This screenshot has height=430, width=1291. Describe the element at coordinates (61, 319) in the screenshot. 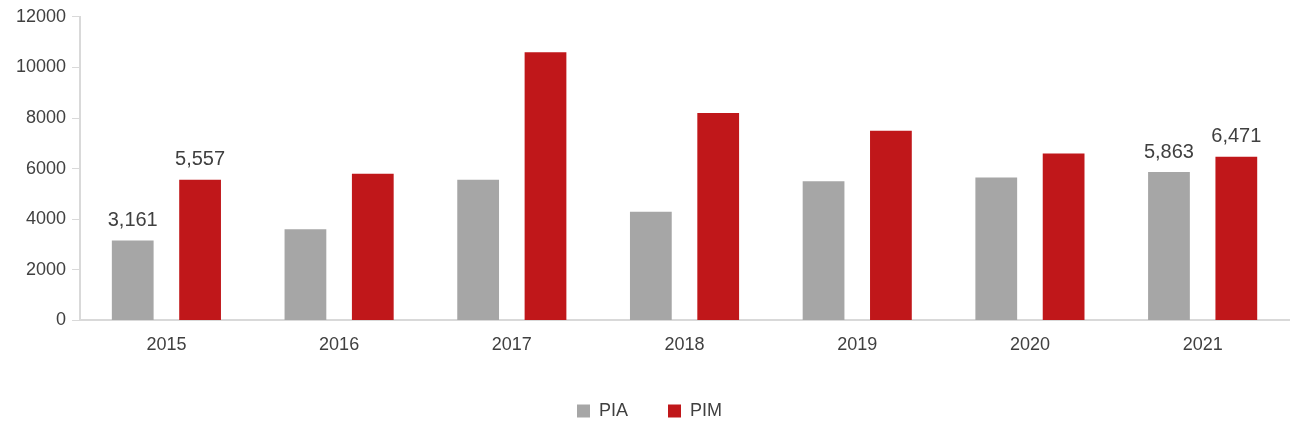

I see `y-tick-label: 0` at that location.